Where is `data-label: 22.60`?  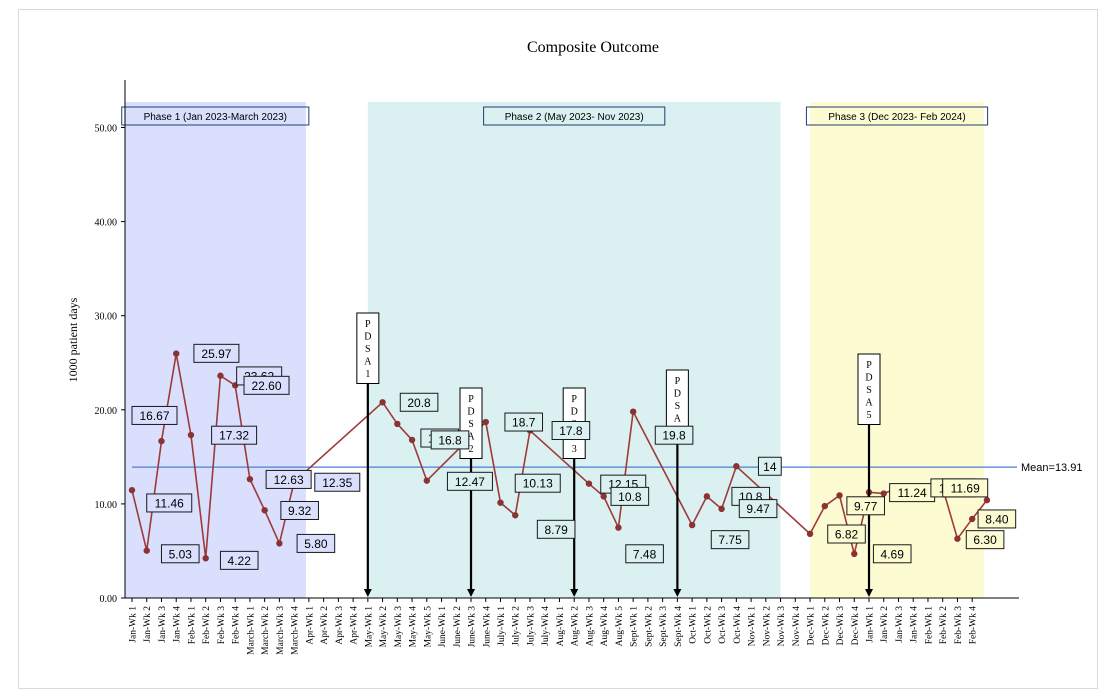
data-label: 22.60 is located at coordinates (267, 386).